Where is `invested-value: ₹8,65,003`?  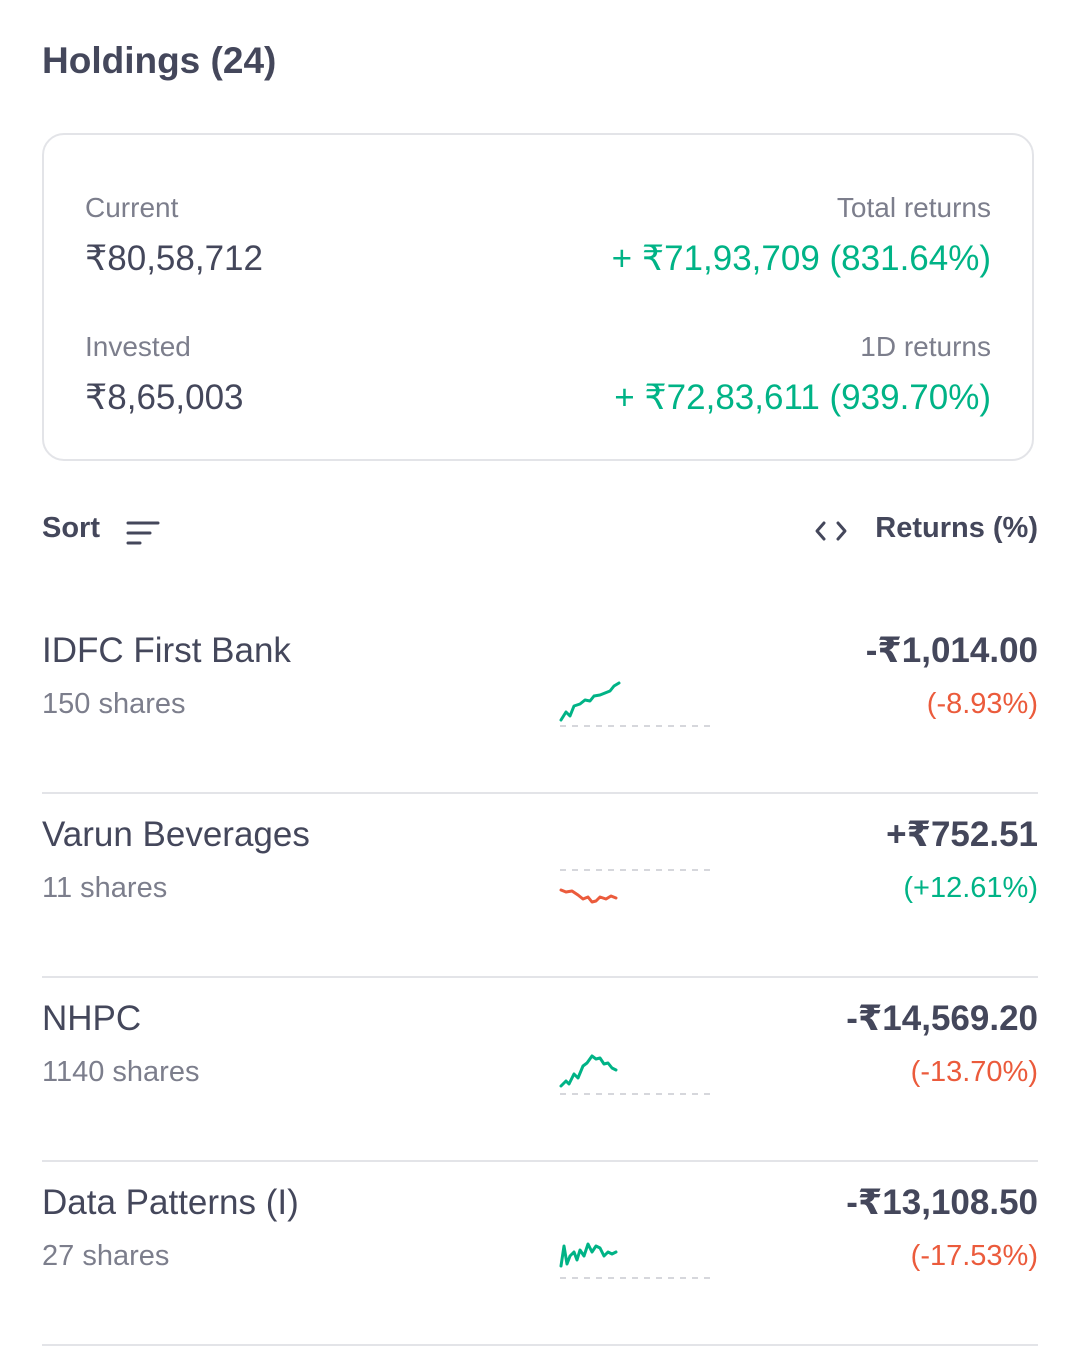
invested-value: ₹8,65,003 is located at coordinates (164, 397).